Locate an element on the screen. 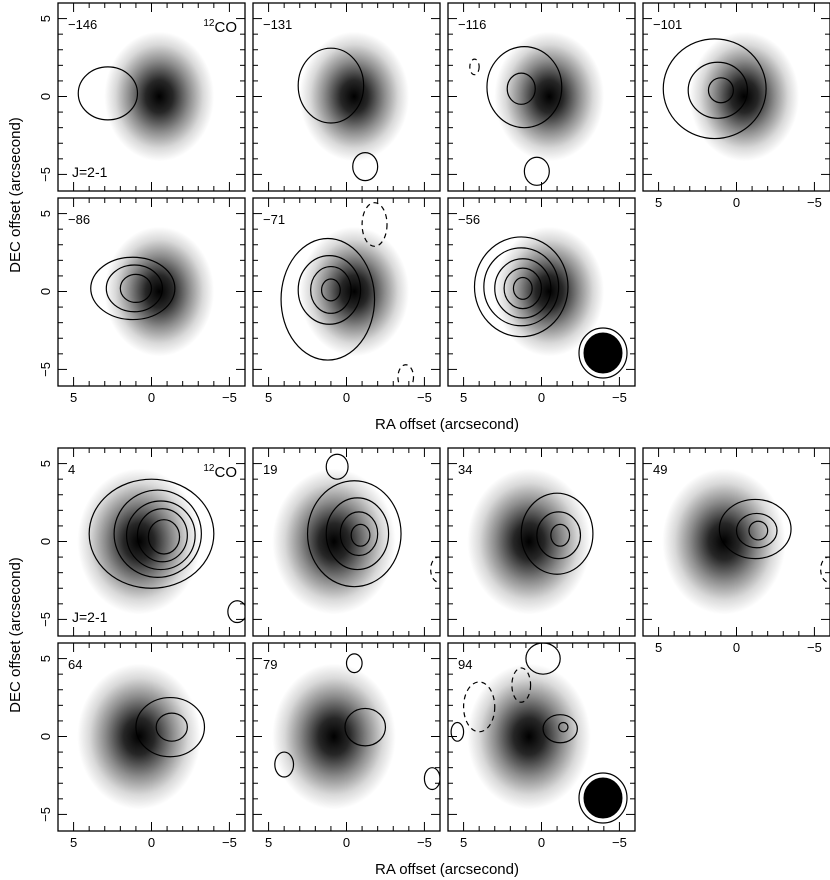  velocity-label: −86 is located at coordinates (79, 219).